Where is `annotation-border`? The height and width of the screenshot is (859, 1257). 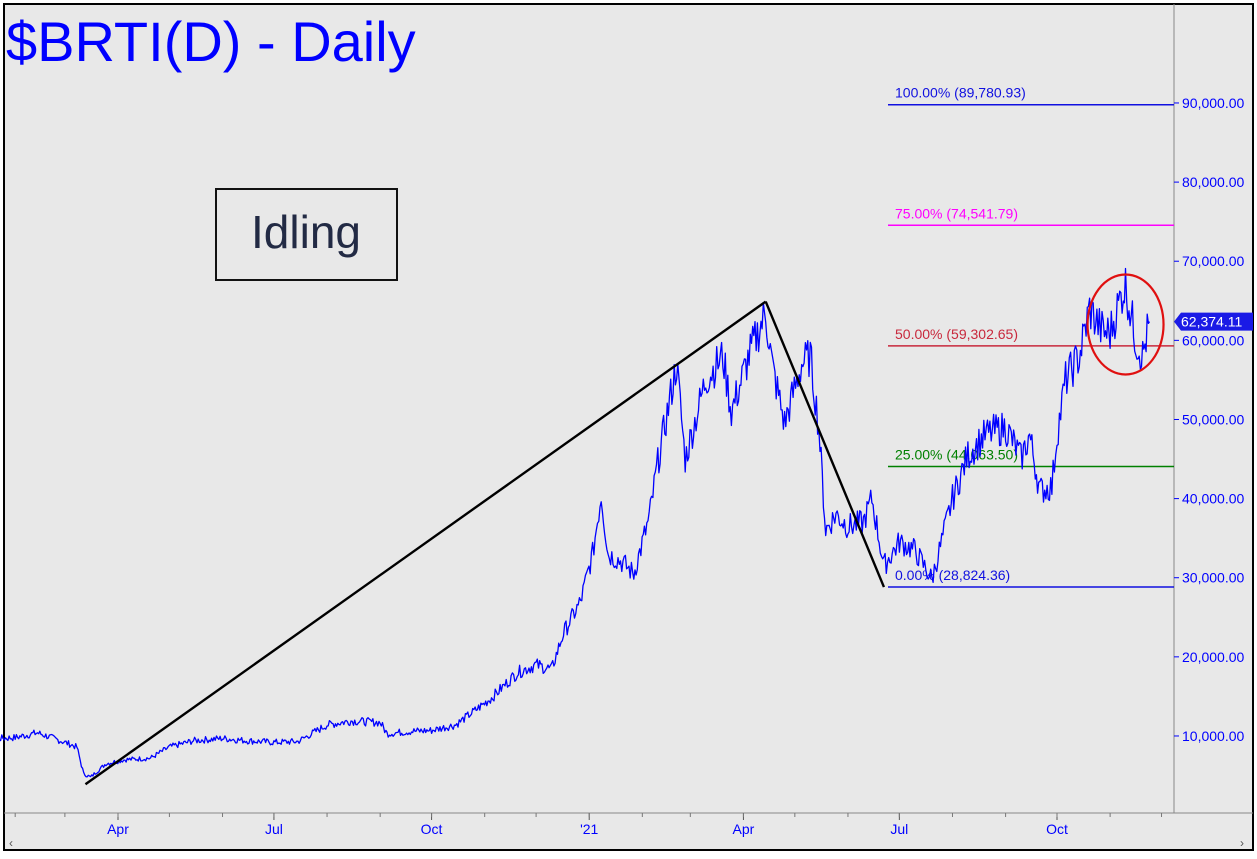 annotation-border is located at coordinates (306, 234).